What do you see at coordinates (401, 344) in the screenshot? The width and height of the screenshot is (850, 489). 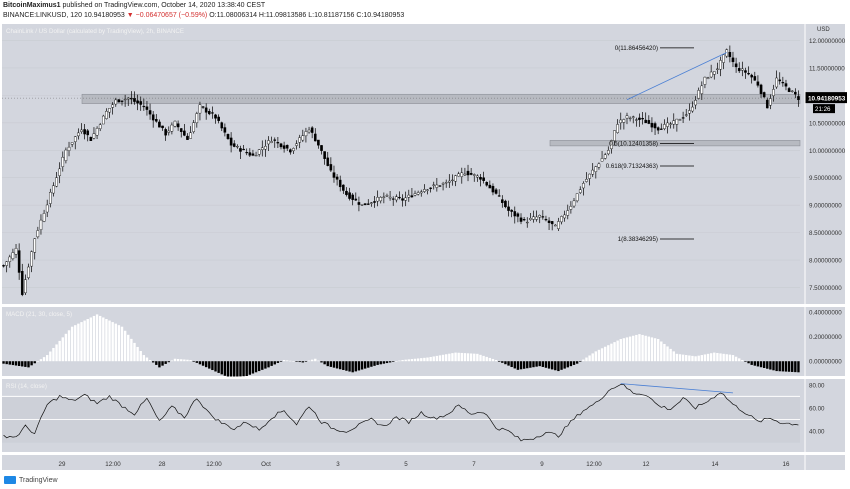 I see `macd-pane: MACD (21, 30, close, 5)` at bounding box center [401, 344].